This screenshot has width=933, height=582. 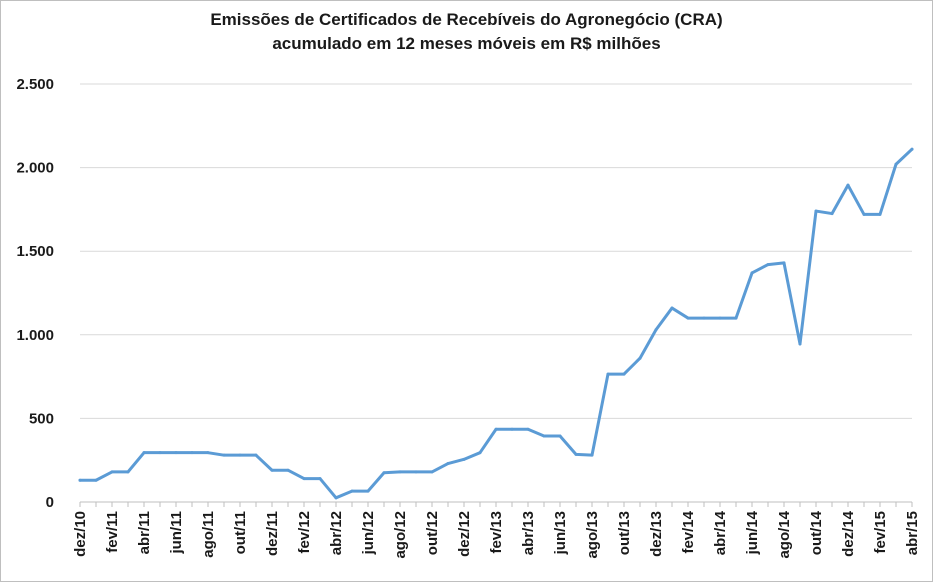 What do you see at coordinates (272, 533) in the screenshot?
I see `x-tick-label: dez/11` at bounding box center [272, 533].